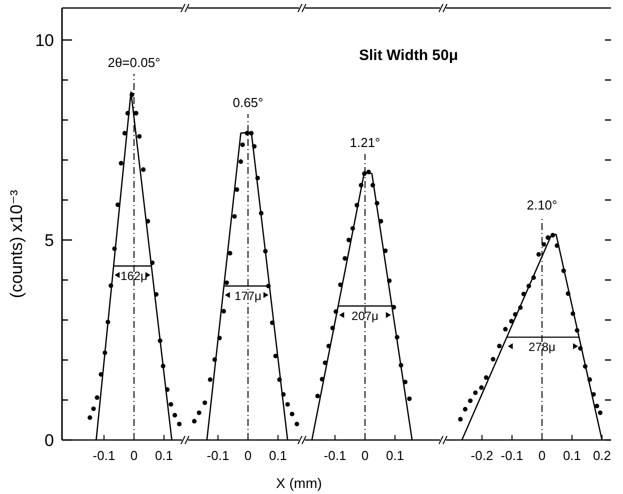 The height and width of the screenshot is (494, 623). What do you see at coordinates (365, 316) in the screenshot?
I see `annotation: 207μ` at bounding box center [365, 316].